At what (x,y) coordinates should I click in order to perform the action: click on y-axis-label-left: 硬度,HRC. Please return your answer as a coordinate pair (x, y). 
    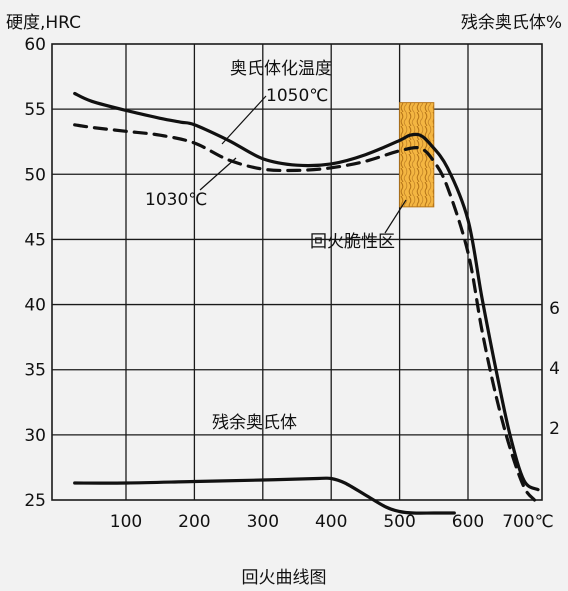
    Looking at the image, I should click on (43, 23).